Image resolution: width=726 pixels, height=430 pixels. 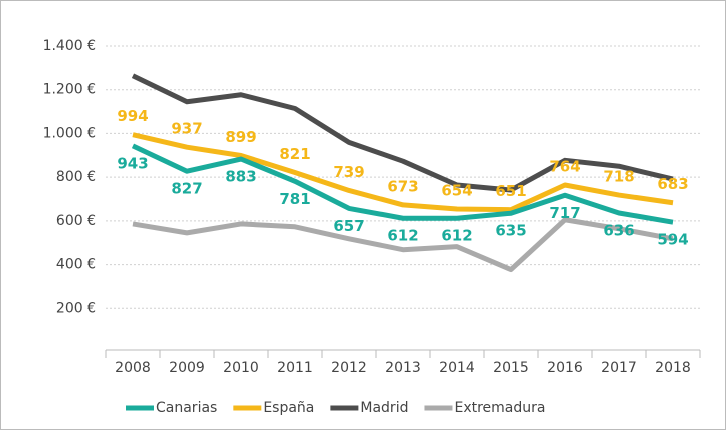 What do you see at coordinates (133, 368) in the screenshot?
I see `x-tick-label: 2008` at bounding box center [133, 368].